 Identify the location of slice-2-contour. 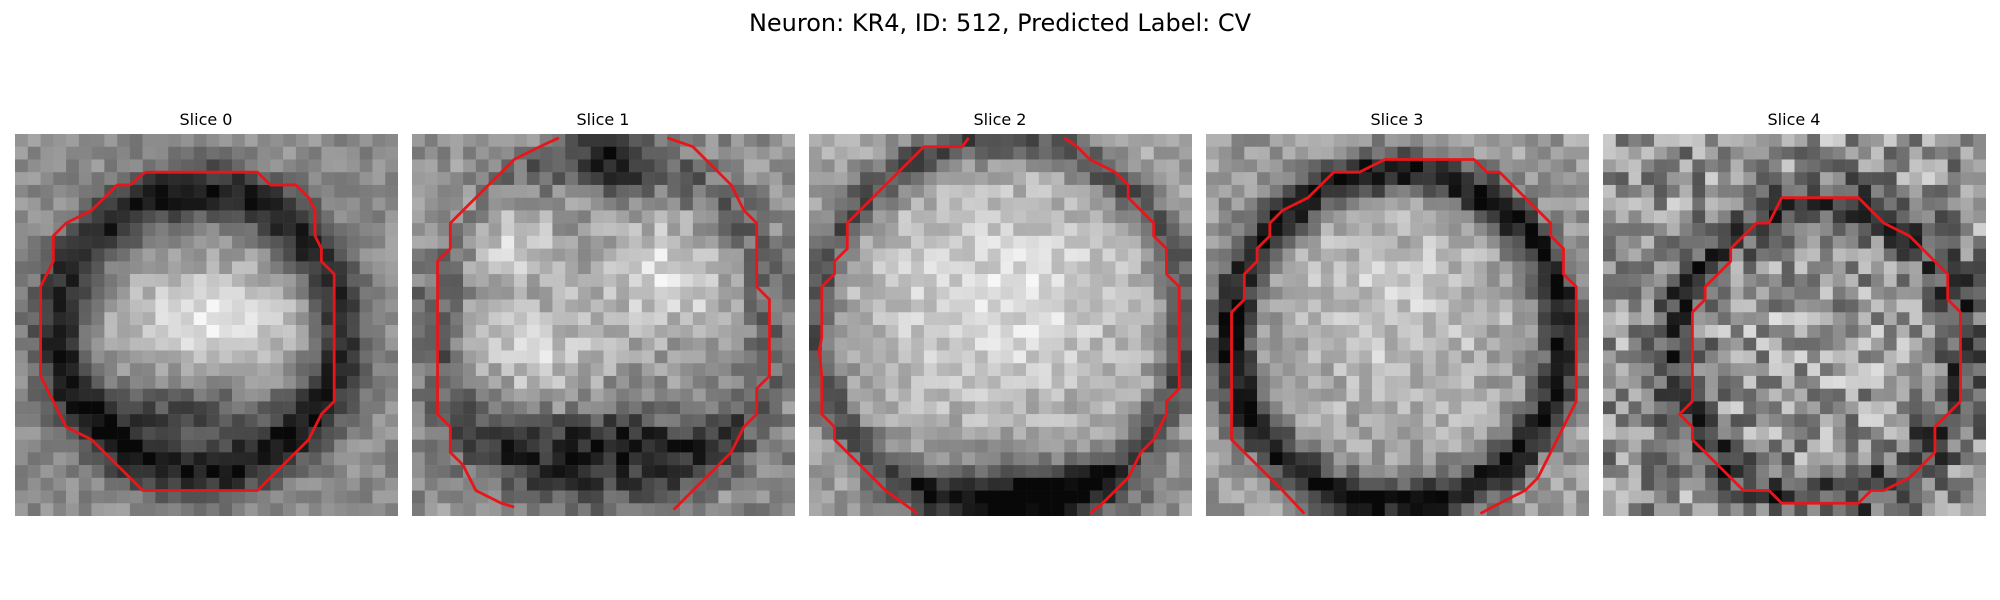
(893, 326).